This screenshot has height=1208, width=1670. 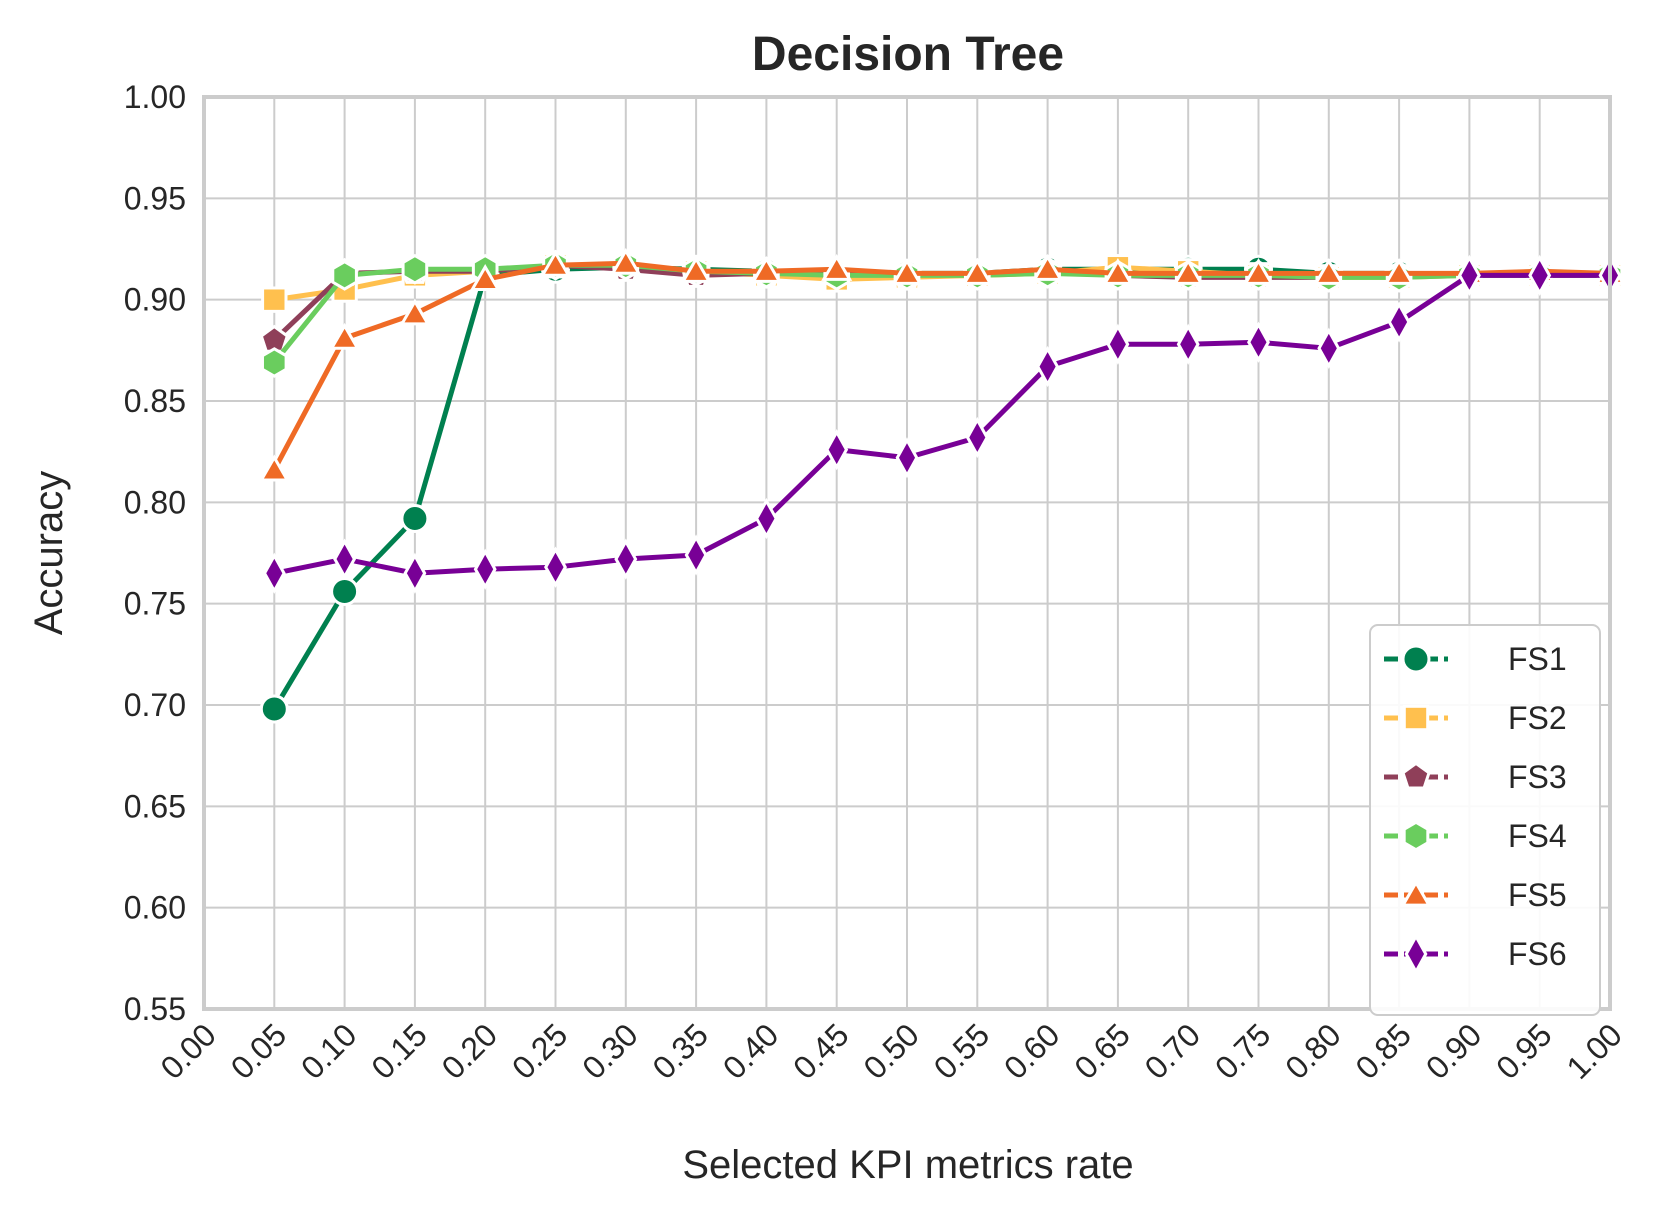 I want to click on y-axis-label: Accuracy, so click(x=49, y=553).